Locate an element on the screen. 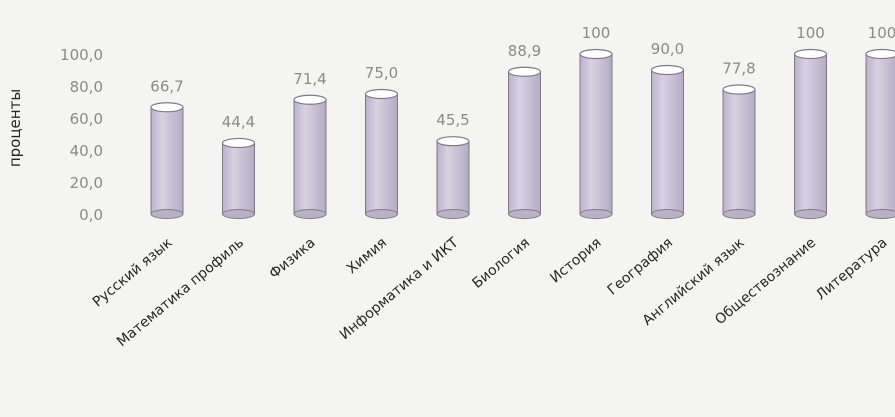 The height and width of the screenshot is (417, 895). y-axis-ticks: 0,0 20,0 40,0 60,0 80,0 100,0 is located at coordinates (81, 135).